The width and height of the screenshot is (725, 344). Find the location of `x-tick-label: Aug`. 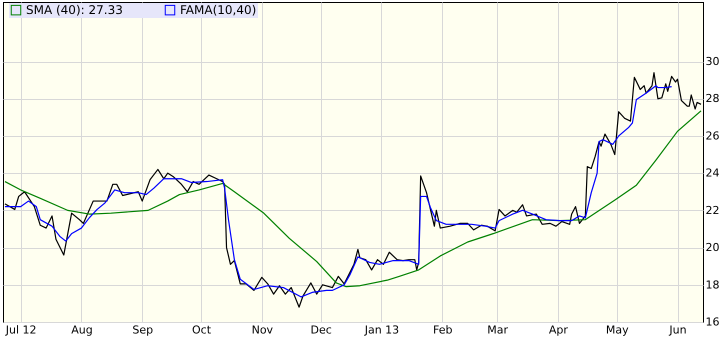

x-tick-label: Aug is located at coordinates (82, 330).